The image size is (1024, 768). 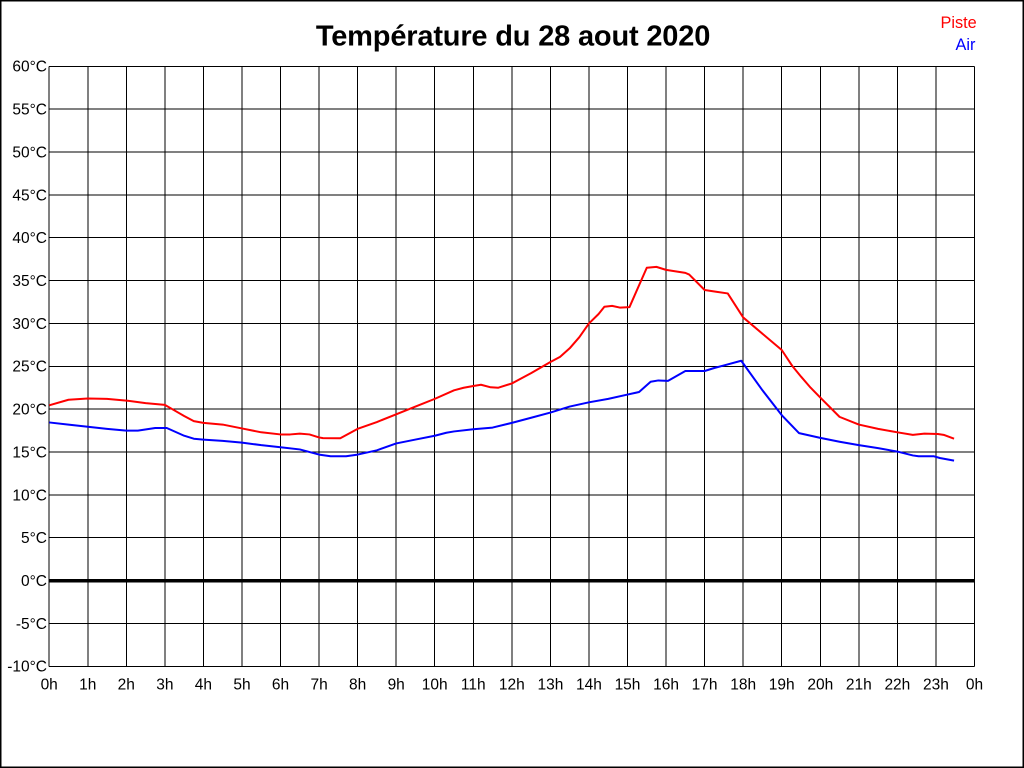 I want to click on svg-text: Air, so click(x=965, y=45).